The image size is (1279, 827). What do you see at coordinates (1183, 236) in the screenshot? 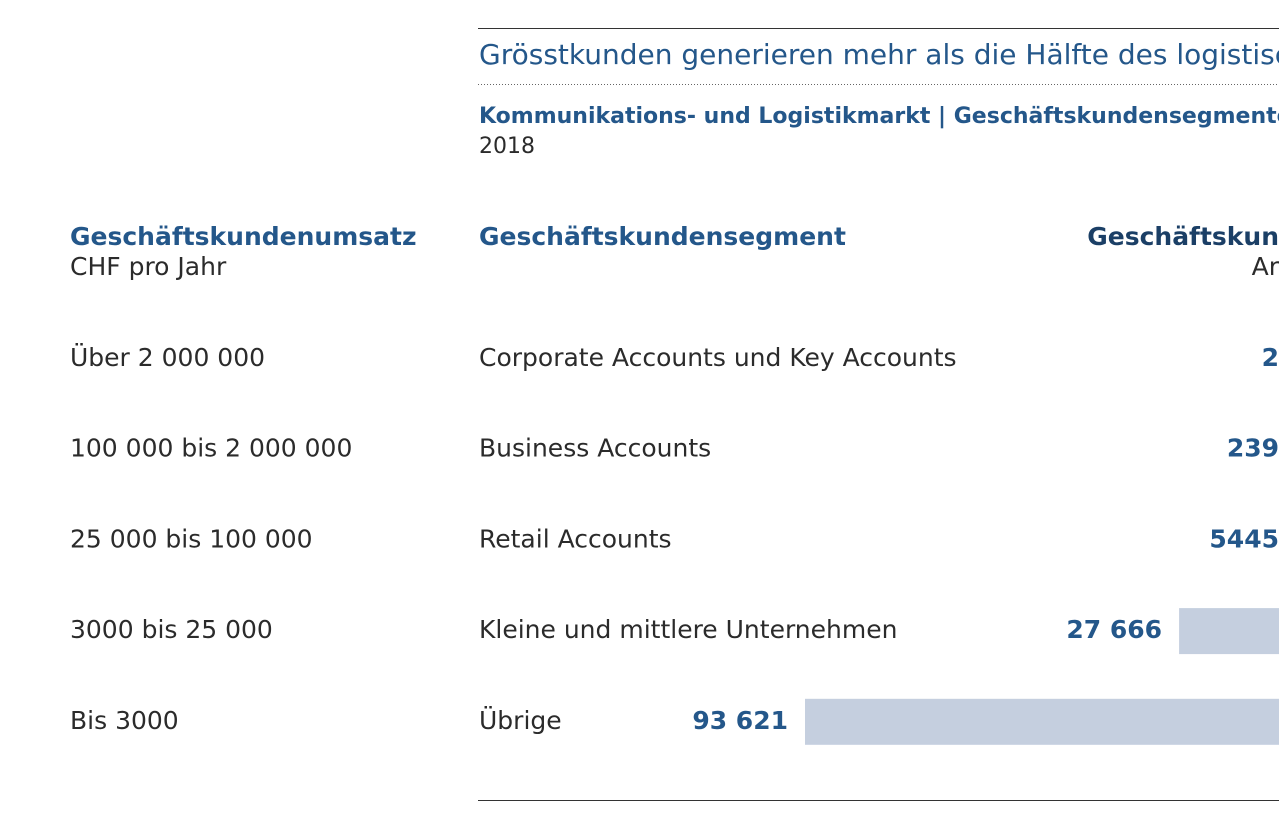
I see `column-header: Geschäftskun` at bounding box center [1183, 236].